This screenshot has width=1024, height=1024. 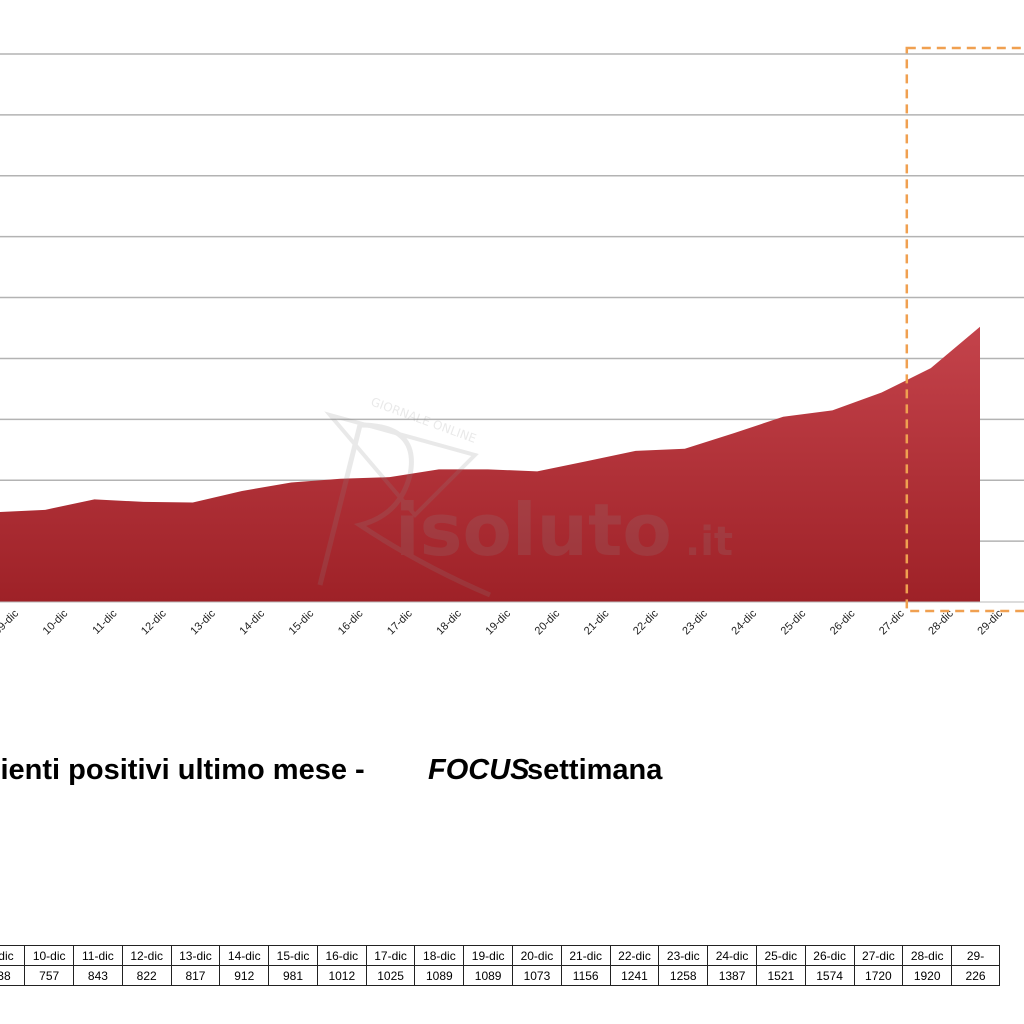 What do you see at coordinates (878, 955) in the screenshot?
I see `table-header-cell: 27-dic` at bounding box center [878, 955].